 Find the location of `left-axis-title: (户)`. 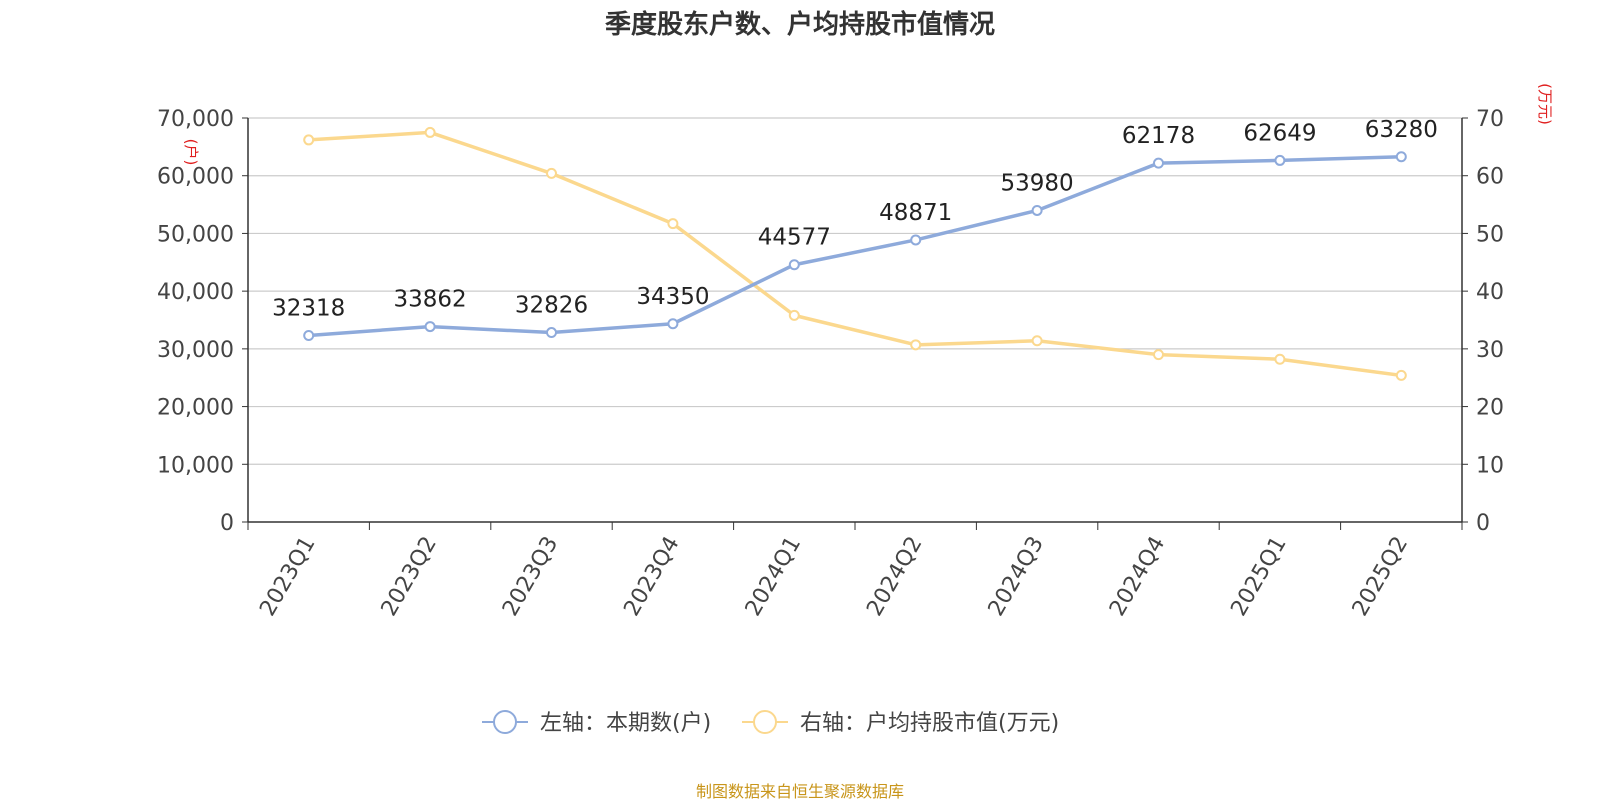

left-axis-title: (户) is located at coordinates (191, 152).